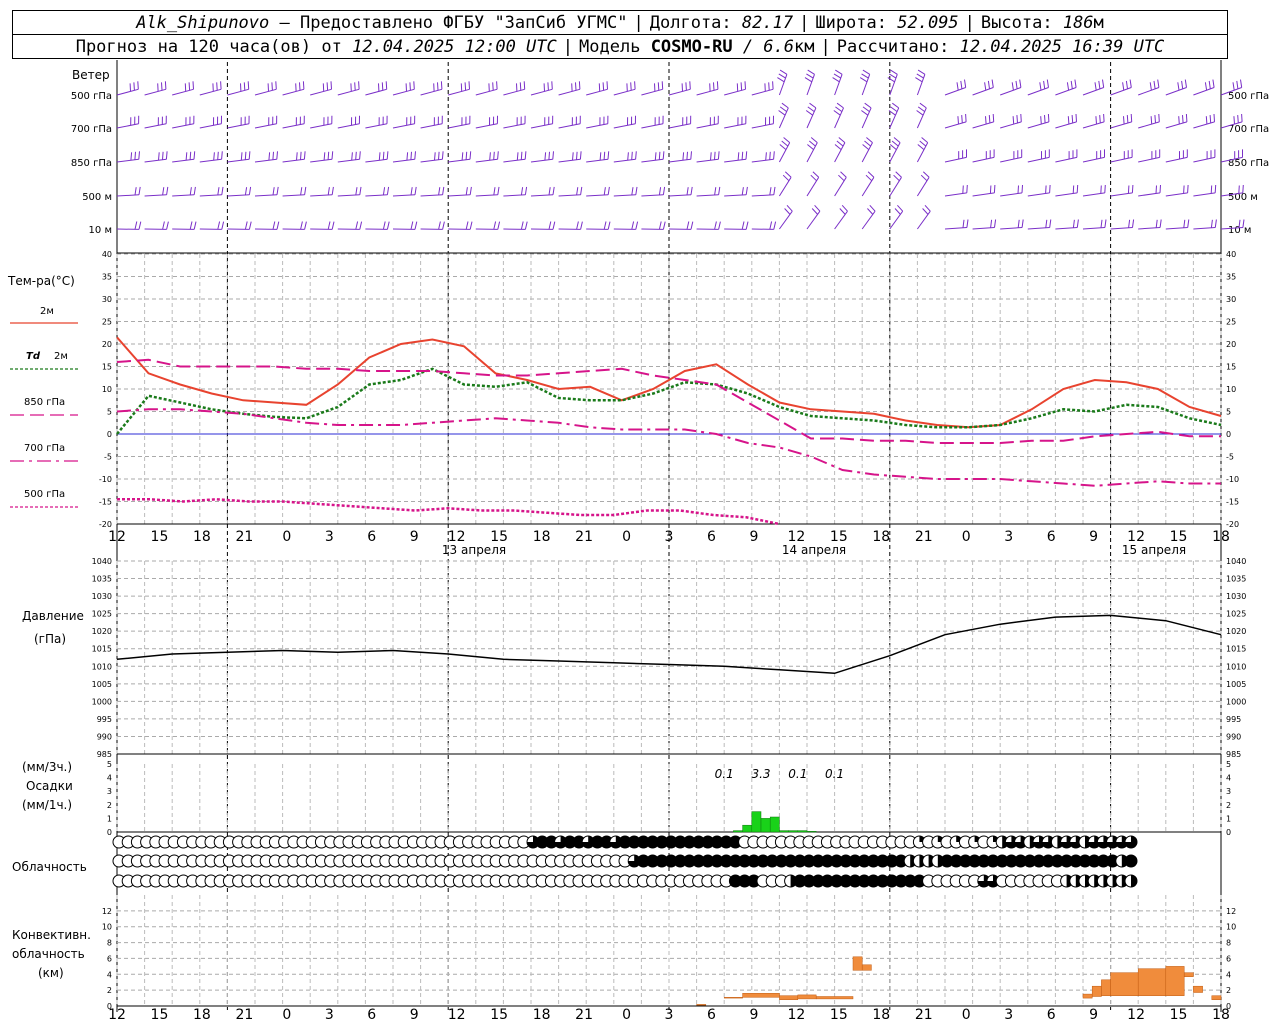 This screenshot has width=1280, height=1024. What do you see at coordinates (45, 494) in the screenshot?
I see `legend-t500: 500 гПа` at bounding box center [45, 494].